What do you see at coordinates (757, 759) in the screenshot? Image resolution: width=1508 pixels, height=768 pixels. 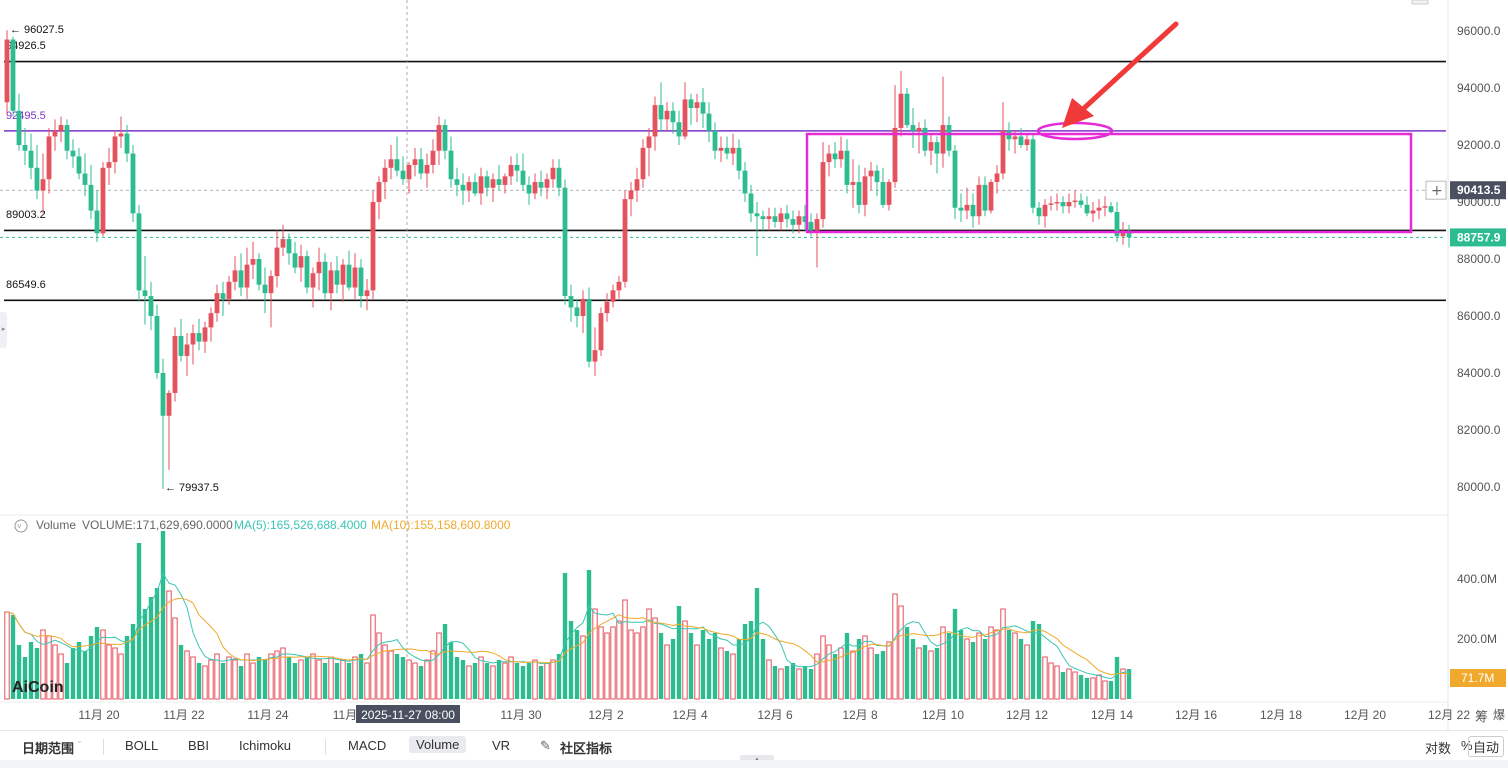 I see `collapse-handle: ▲` at bounding box center [757, 759].